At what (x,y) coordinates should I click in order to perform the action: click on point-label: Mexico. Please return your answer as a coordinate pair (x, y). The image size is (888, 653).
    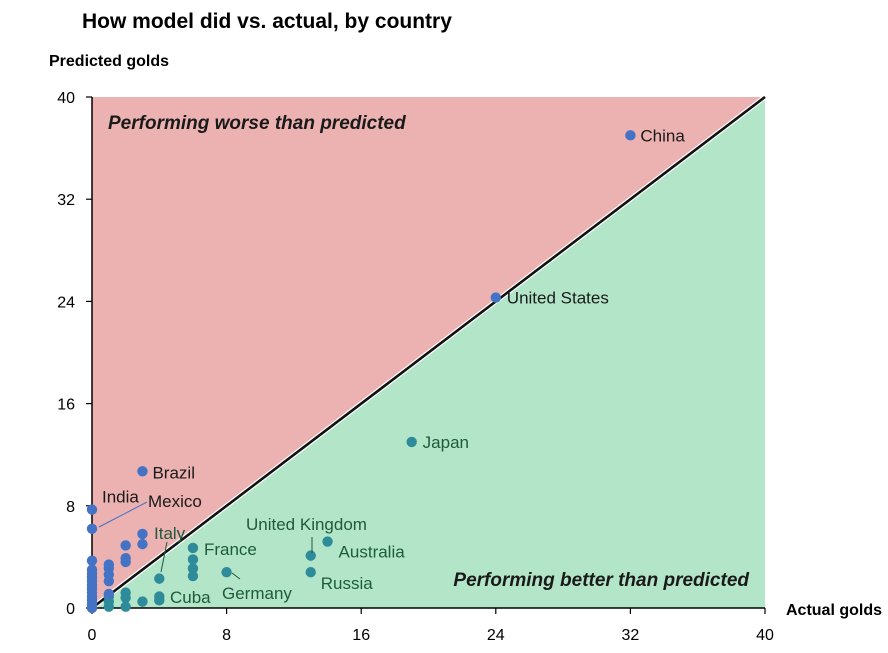
    Looking at the image, I should click on (175, 501).